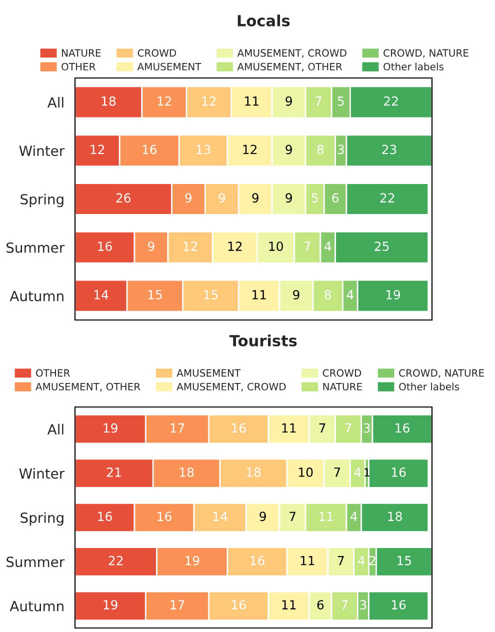 This screenshot has height=632, width=495. What do you see at coordinates (372, 561) in the screenshot?
I see `data-label: 2` at bounding box center [372, 561].